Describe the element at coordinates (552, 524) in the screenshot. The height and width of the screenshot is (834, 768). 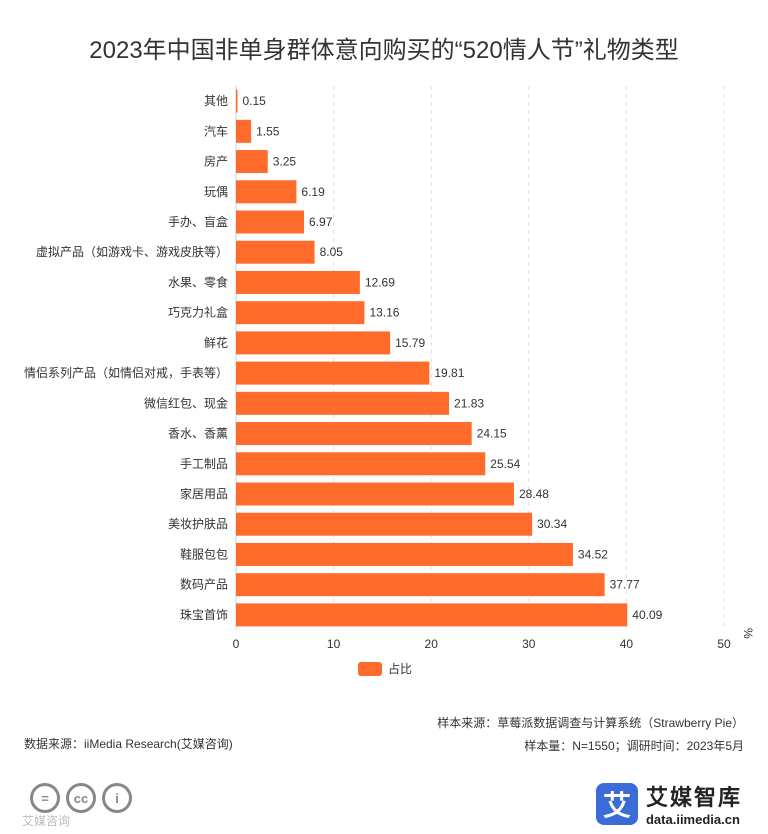
I see `data-label: 30.34` at that location.